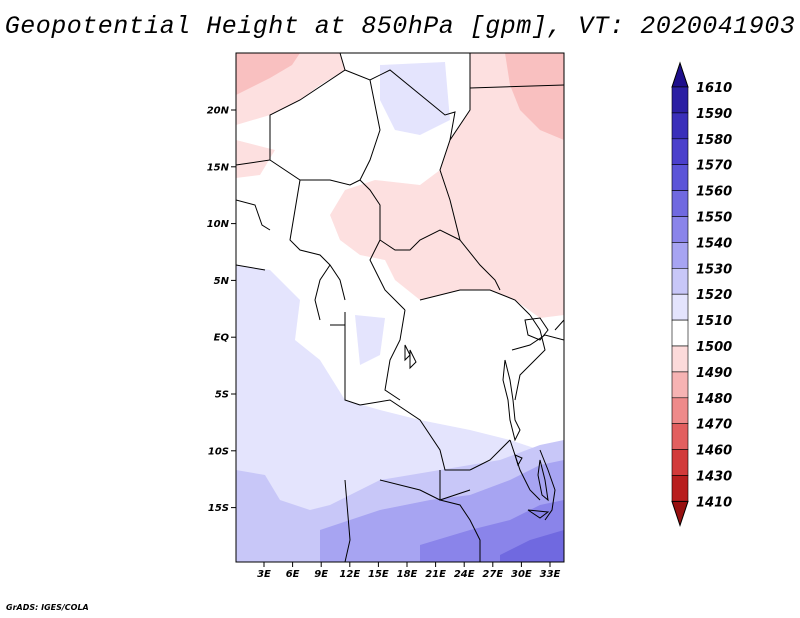  I want to click on field-1500-sahara, so click(255, 159).